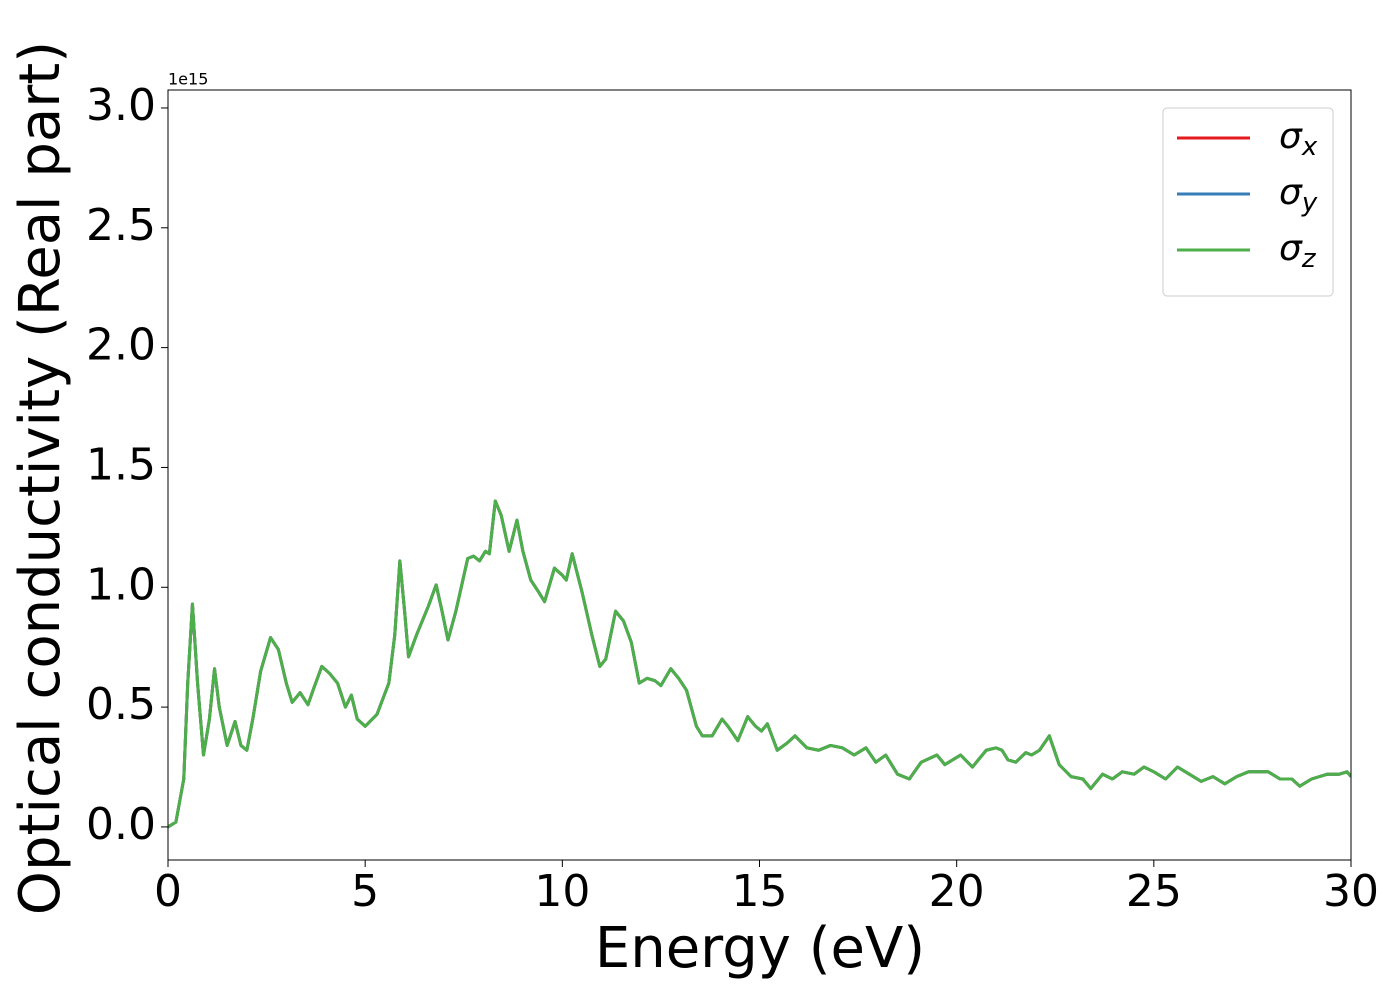 The height and width of the screenshot is (1000, 1400). Describe the element at coordinates (1298, 139) in the screenshot. I see `legend-label: σx` at that location.